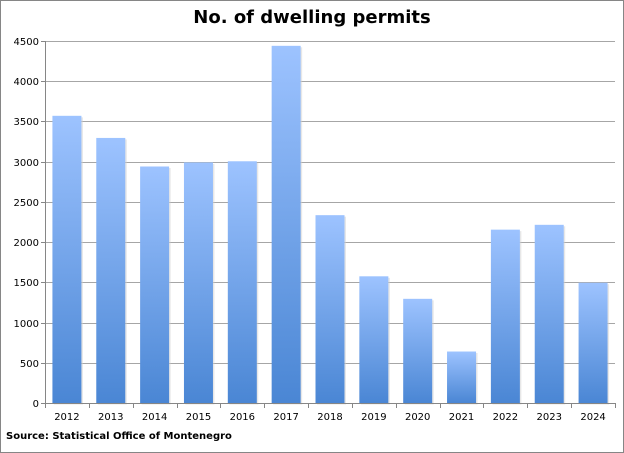  What do you see at coordinates (462, 377) in the screenshot?
I see `bar-2021` at bounding box center [462, 377].